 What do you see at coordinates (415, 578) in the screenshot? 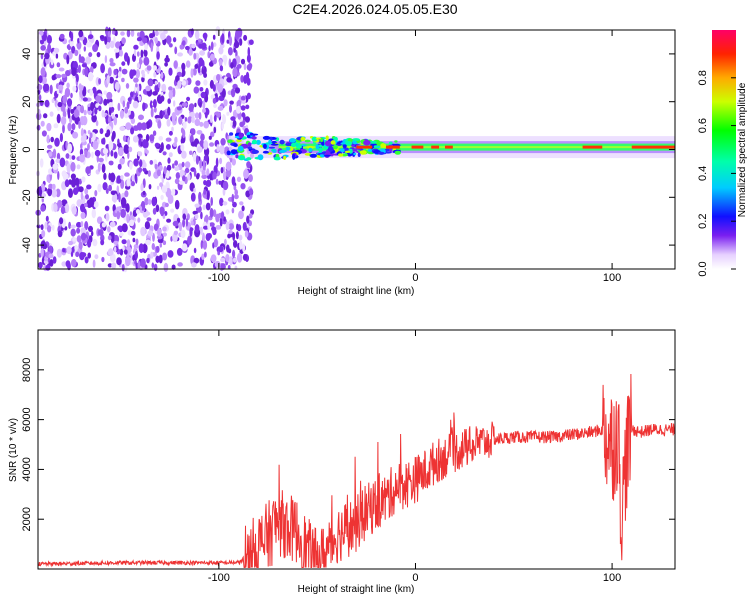
I see `x-tick-label: 0` at bounding box center [415, 578].